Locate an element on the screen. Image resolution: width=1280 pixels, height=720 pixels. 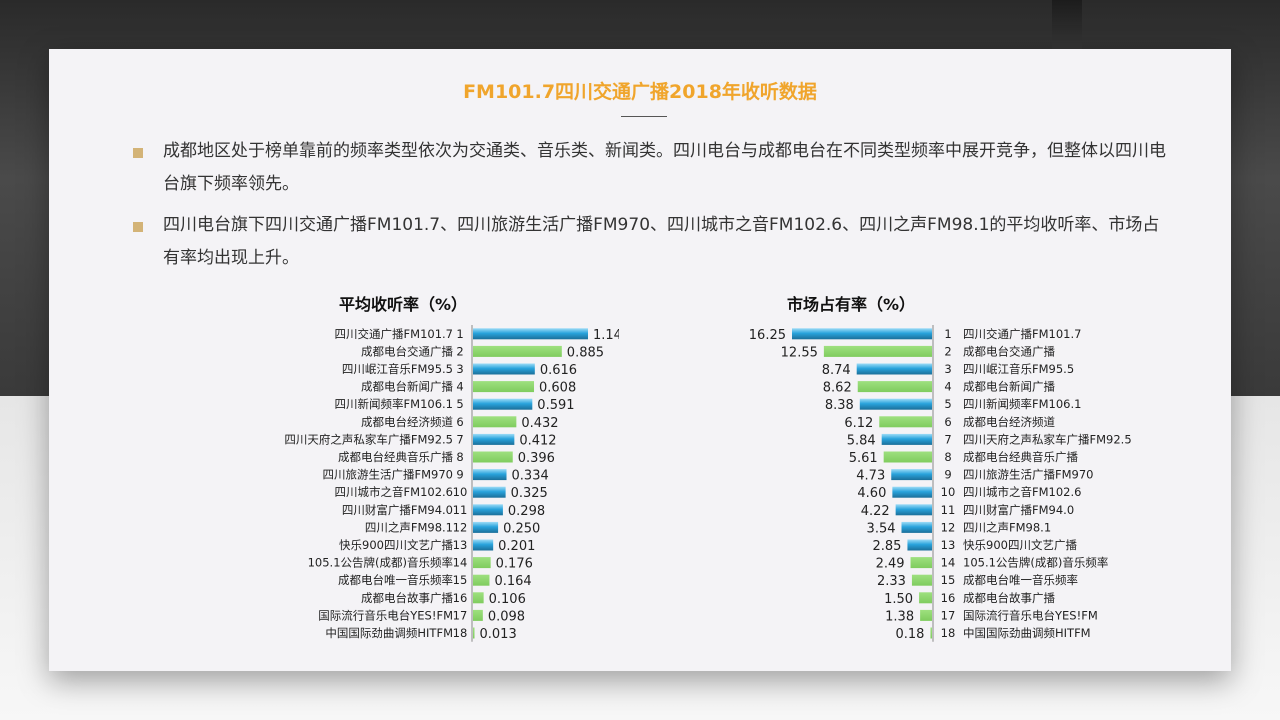
rank-label: 16 is located at coordinates (460, 598).